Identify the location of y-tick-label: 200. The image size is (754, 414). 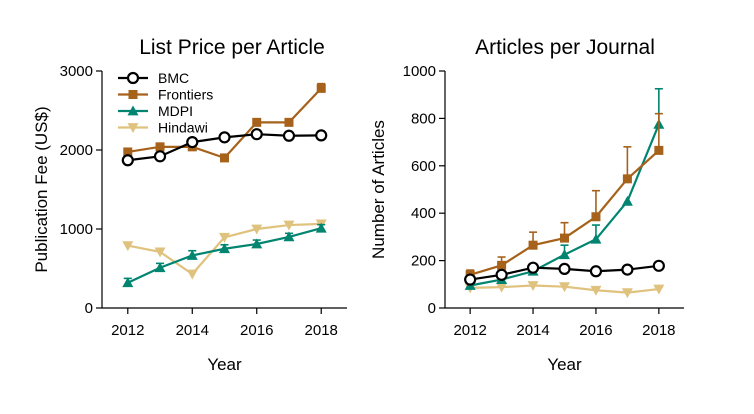
(423, 261).